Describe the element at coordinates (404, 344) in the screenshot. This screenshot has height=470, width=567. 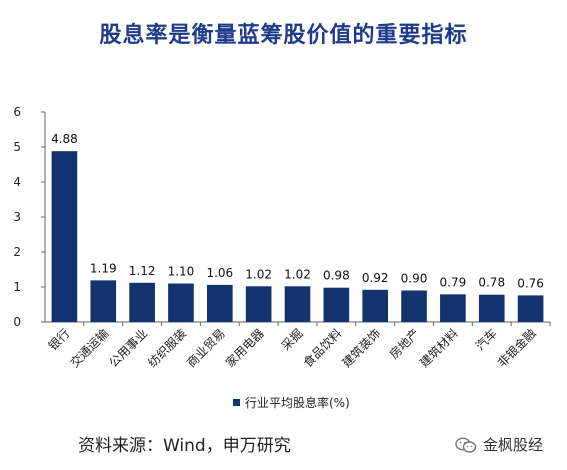
I see `x-tick-label: 房地产` at that location.